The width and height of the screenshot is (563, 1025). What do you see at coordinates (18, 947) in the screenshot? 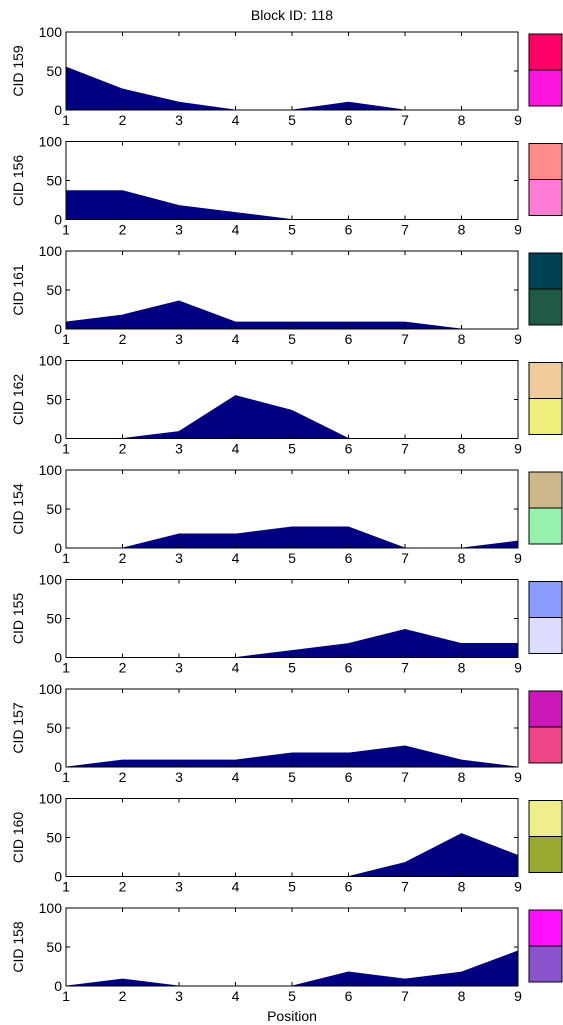
I see `y-axis-label: CID 158` at bounding box center [18, 947].